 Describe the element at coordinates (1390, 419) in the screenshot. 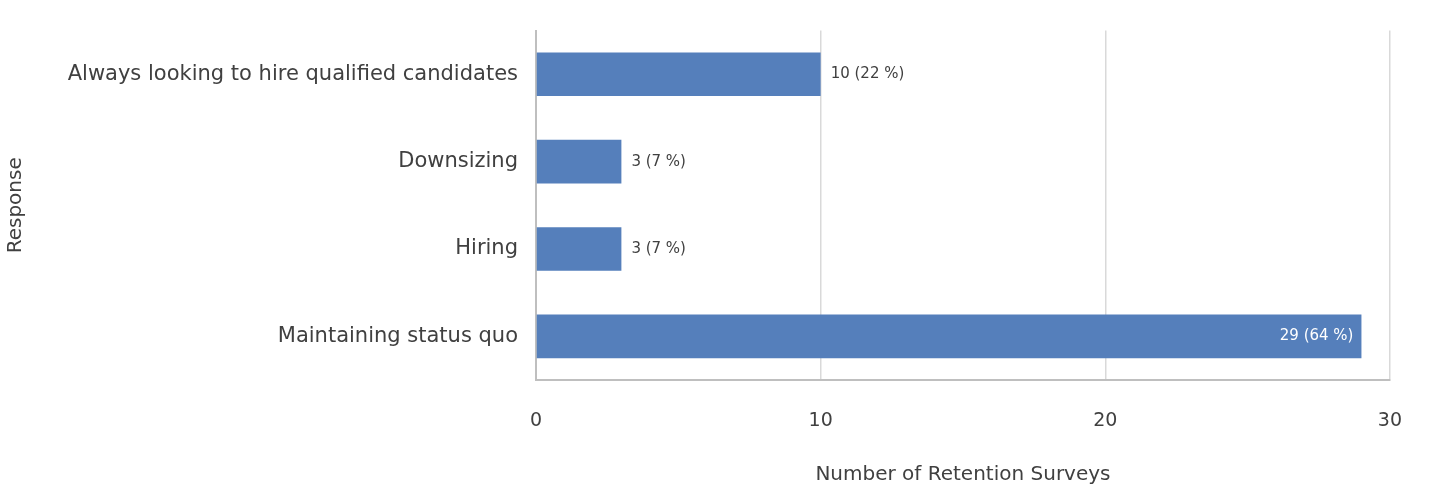

I see `x-tick-label: 30` at that location.